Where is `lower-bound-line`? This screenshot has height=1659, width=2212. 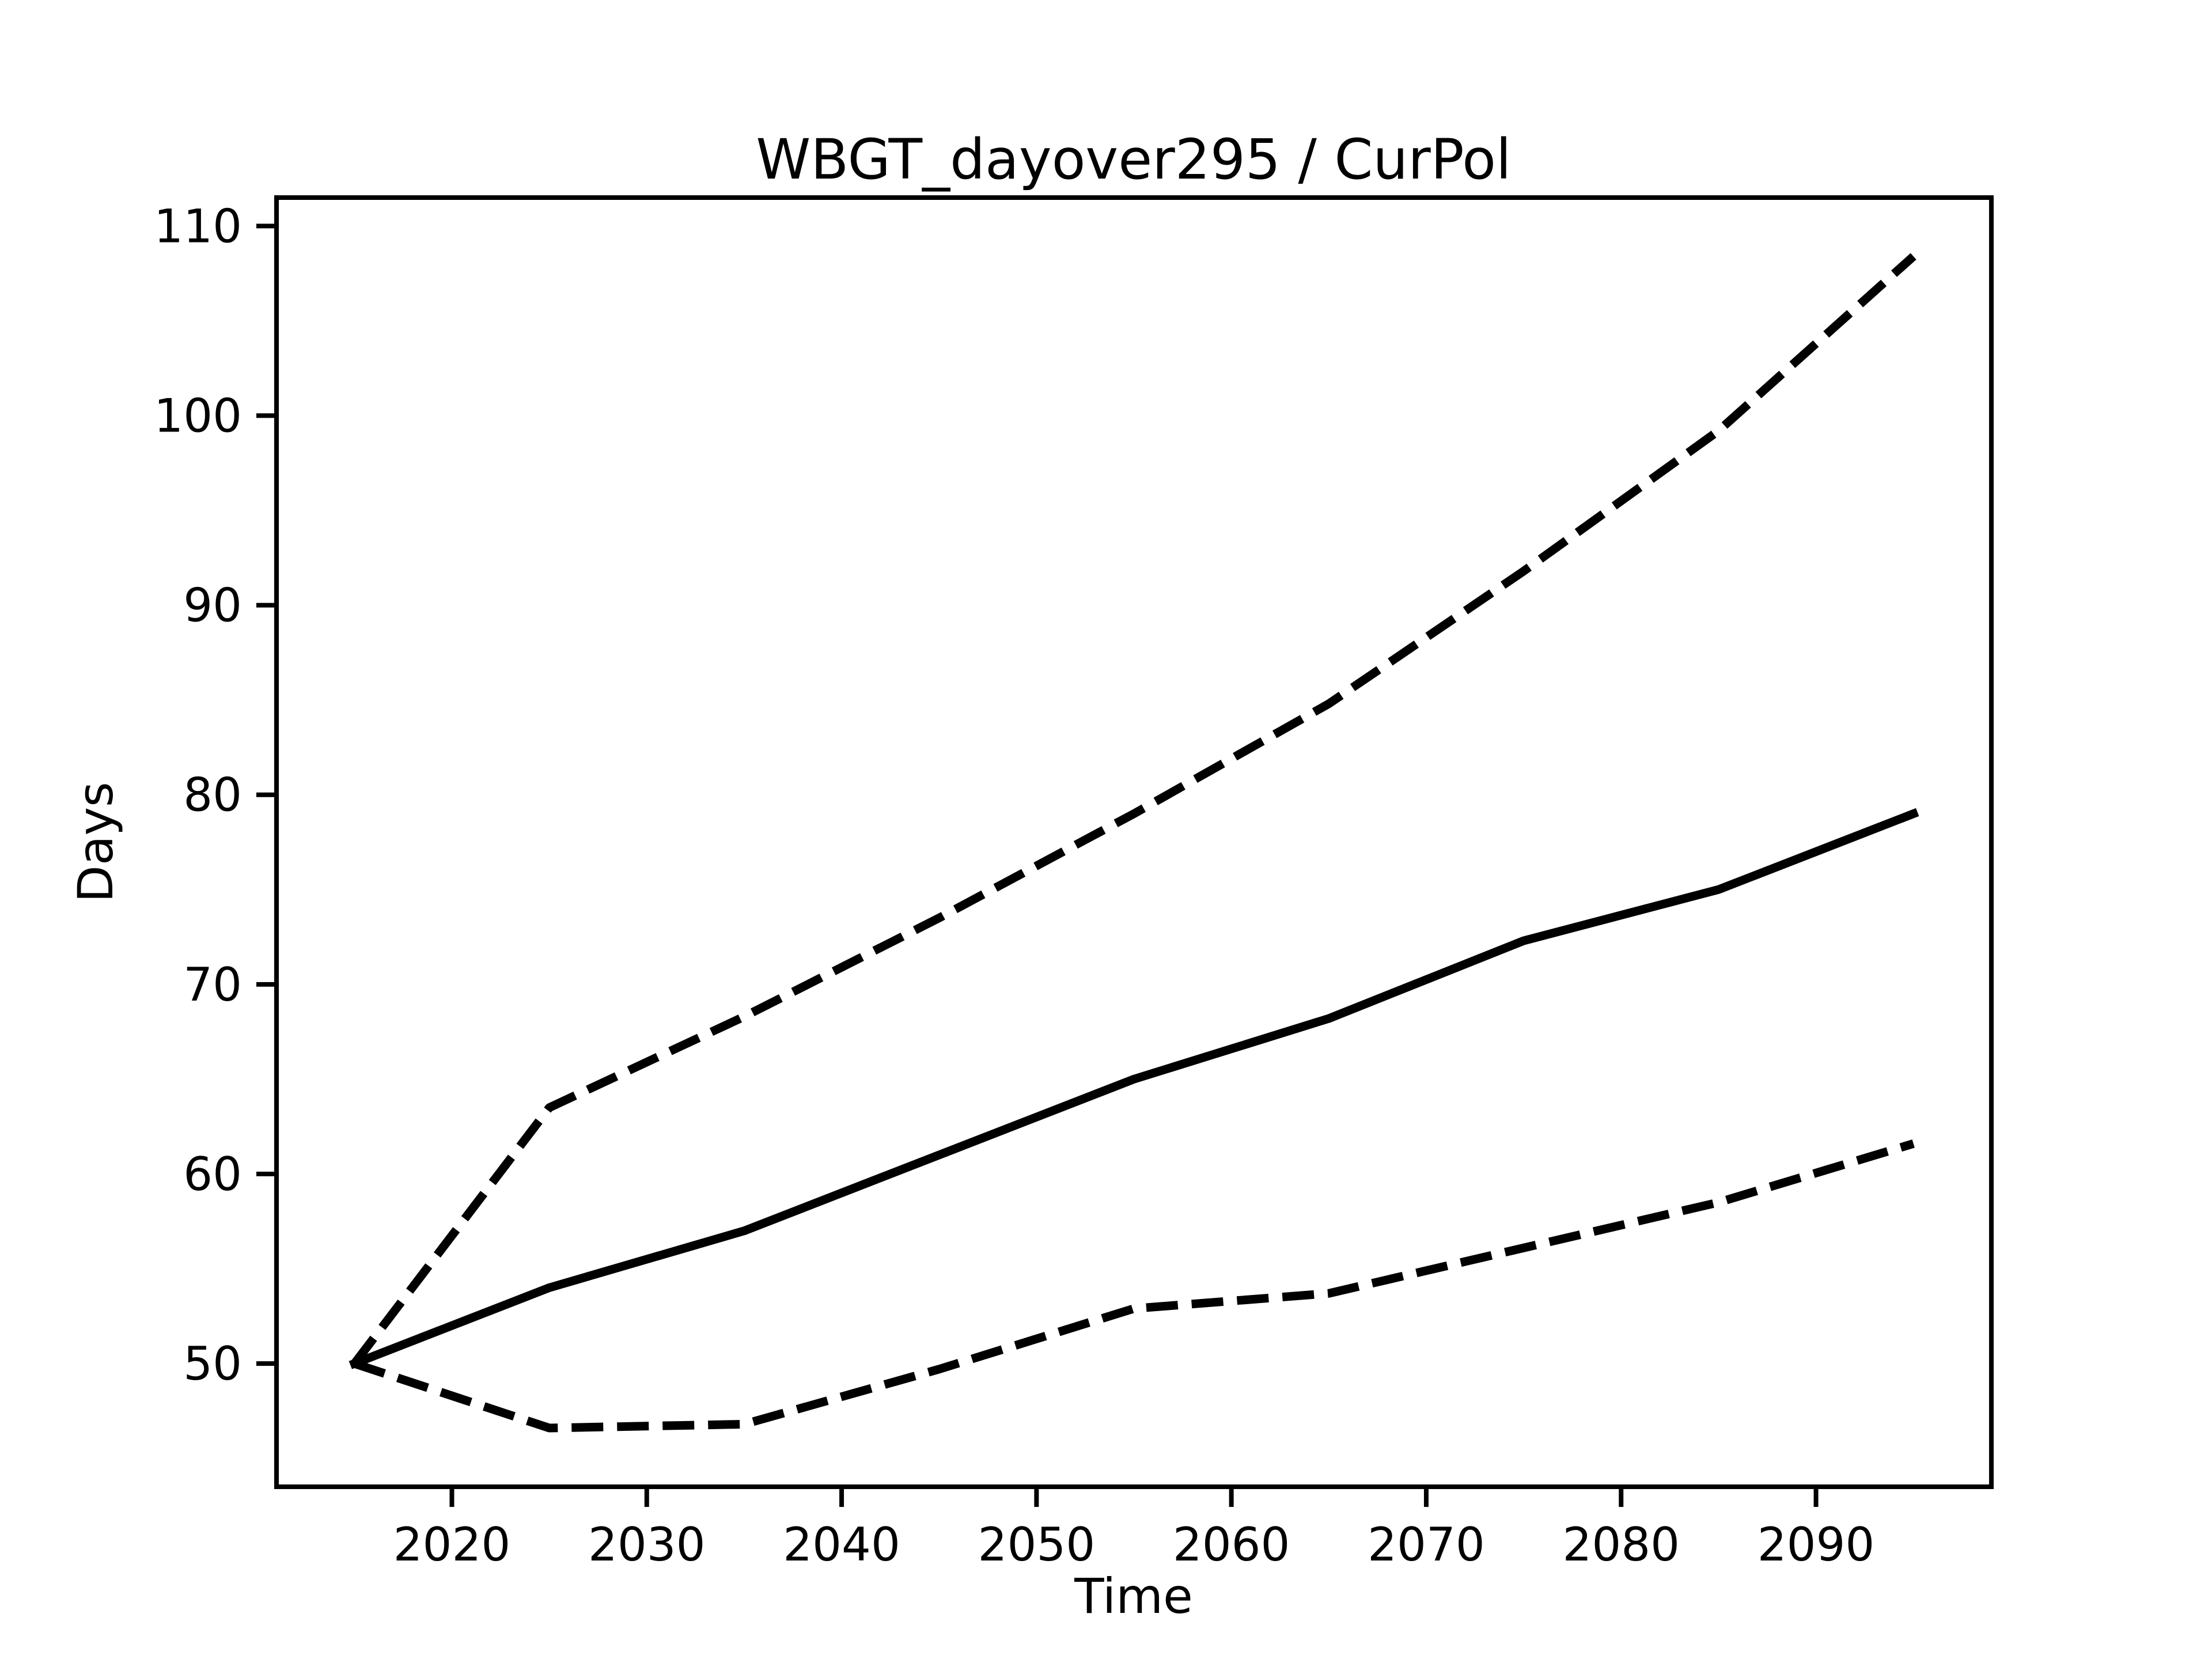 lower-bound-line is located at coordinates (1134, 1286).